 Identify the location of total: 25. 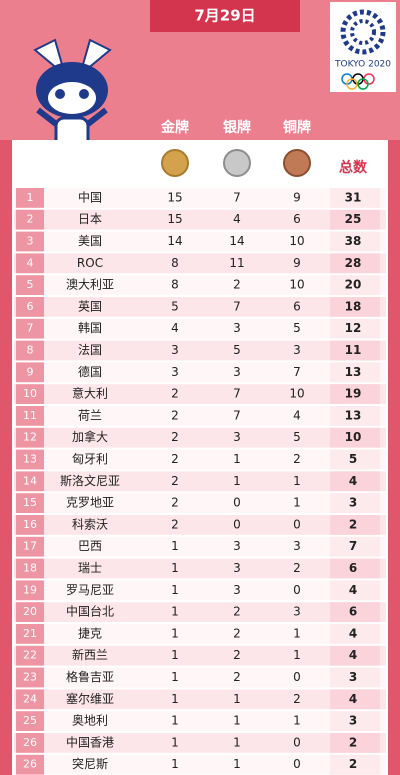
(353, 219).